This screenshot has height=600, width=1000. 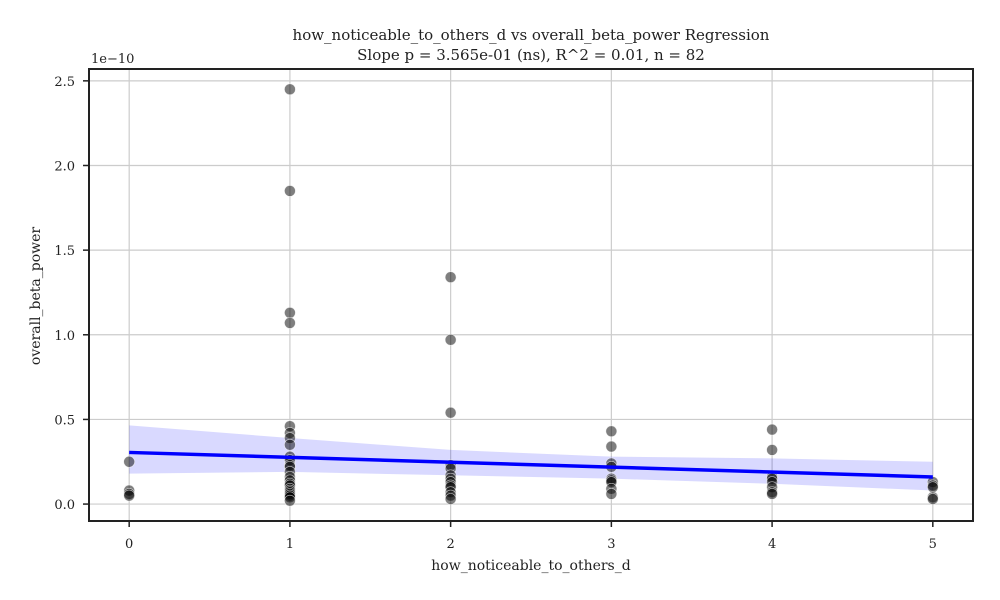 I want to click on regression-line, so click(x=531, y=464).